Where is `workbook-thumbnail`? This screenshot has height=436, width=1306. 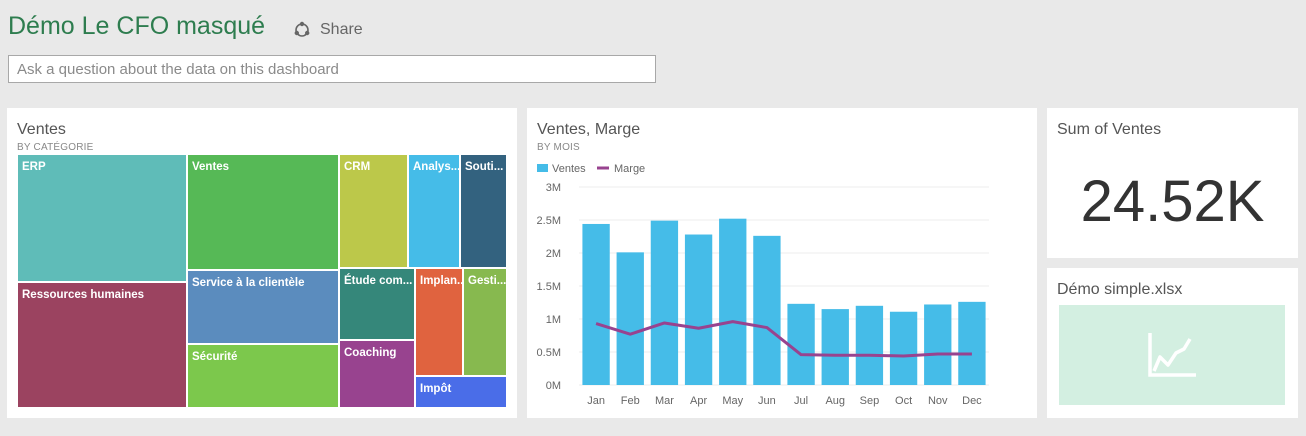
workbook-thumbnail is located at coordinates (1172, 355).